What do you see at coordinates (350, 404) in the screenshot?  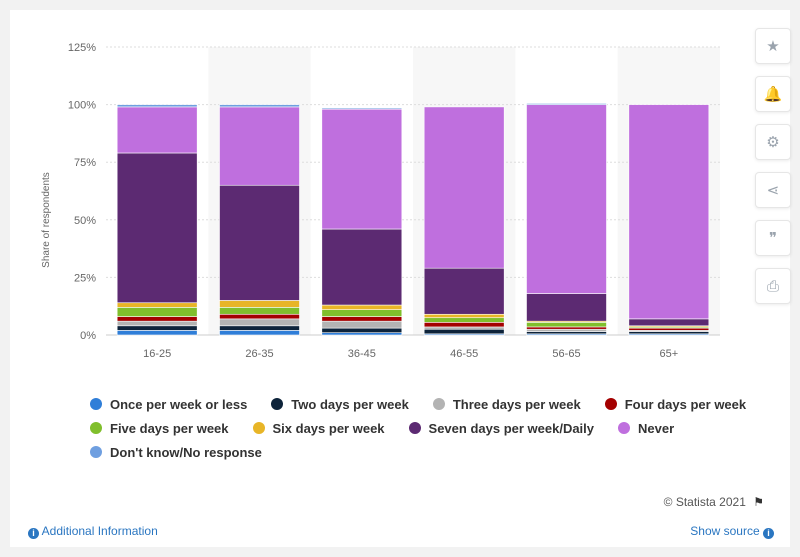 I see `legend-label: Two days per week` at bounding box center [350, 404].